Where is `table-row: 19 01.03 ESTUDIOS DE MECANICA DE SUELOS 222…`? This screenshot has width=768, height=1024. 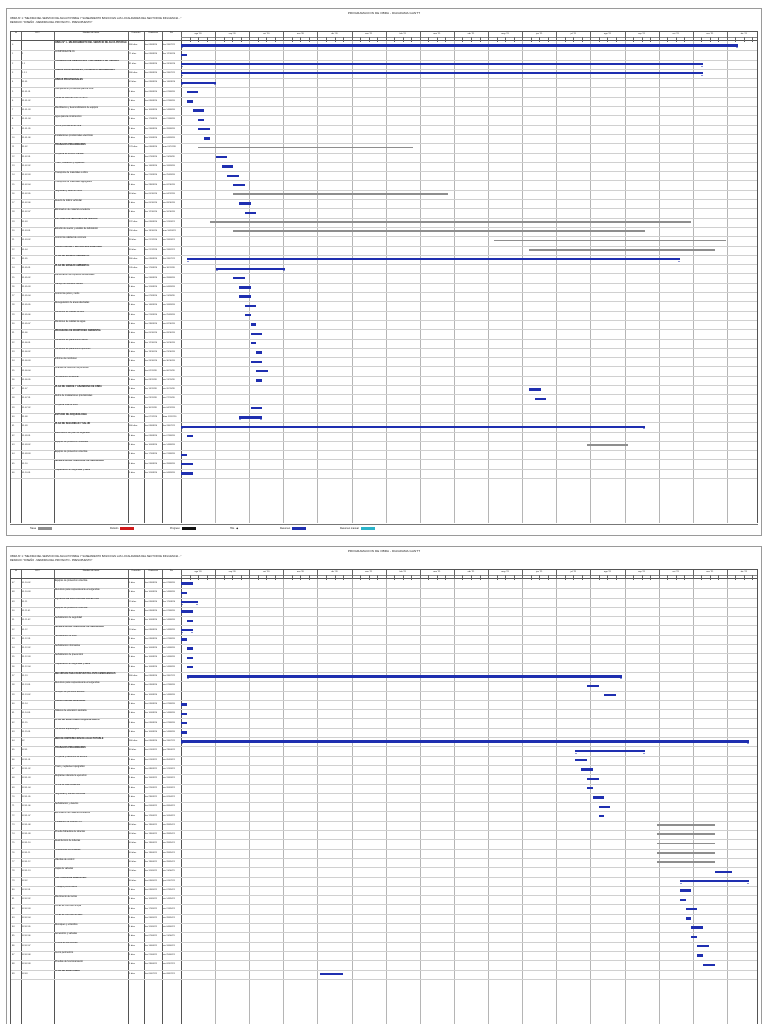
table-row: 19 01.03 ESTUDIOS DE MECANICA DE SUELOS 222… is located at coordinates (384, 223).